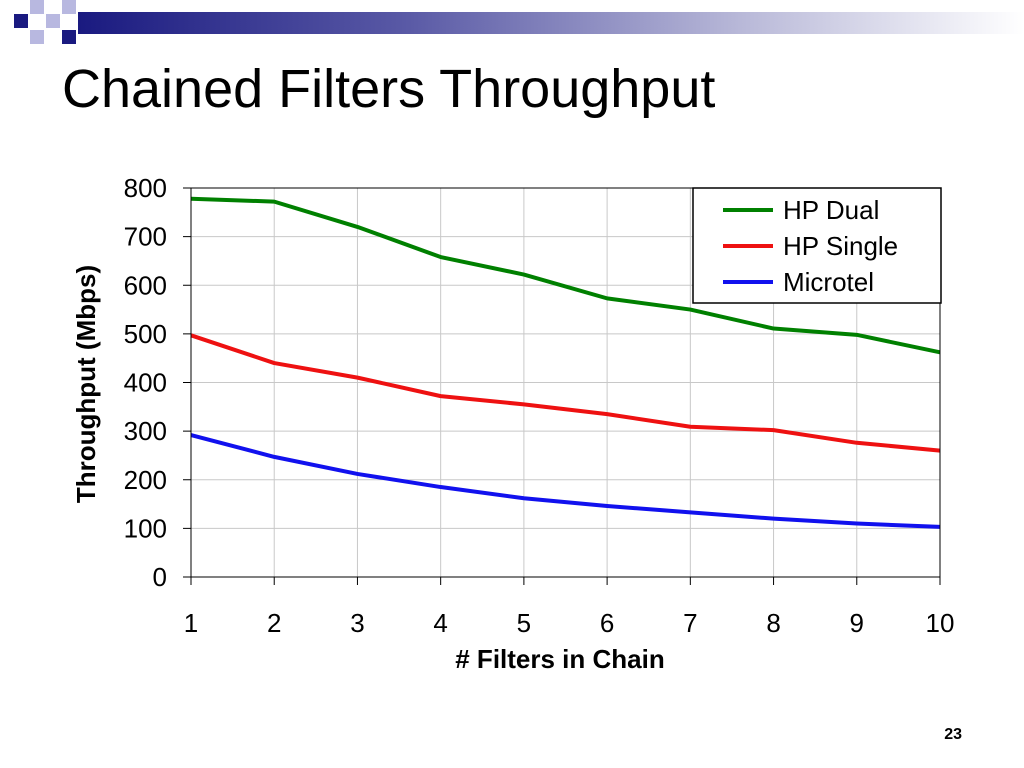  I want to click on slide-title: Chained Filters Throughput, so click(389, 89).